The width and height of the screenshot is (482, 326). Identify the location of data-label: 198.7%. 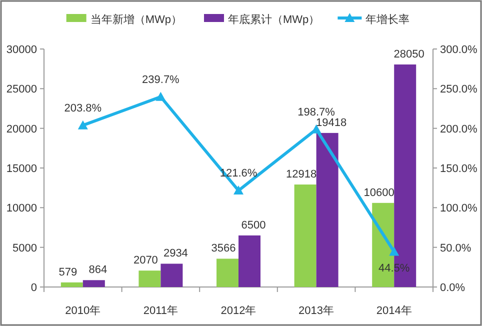
(317, 112).